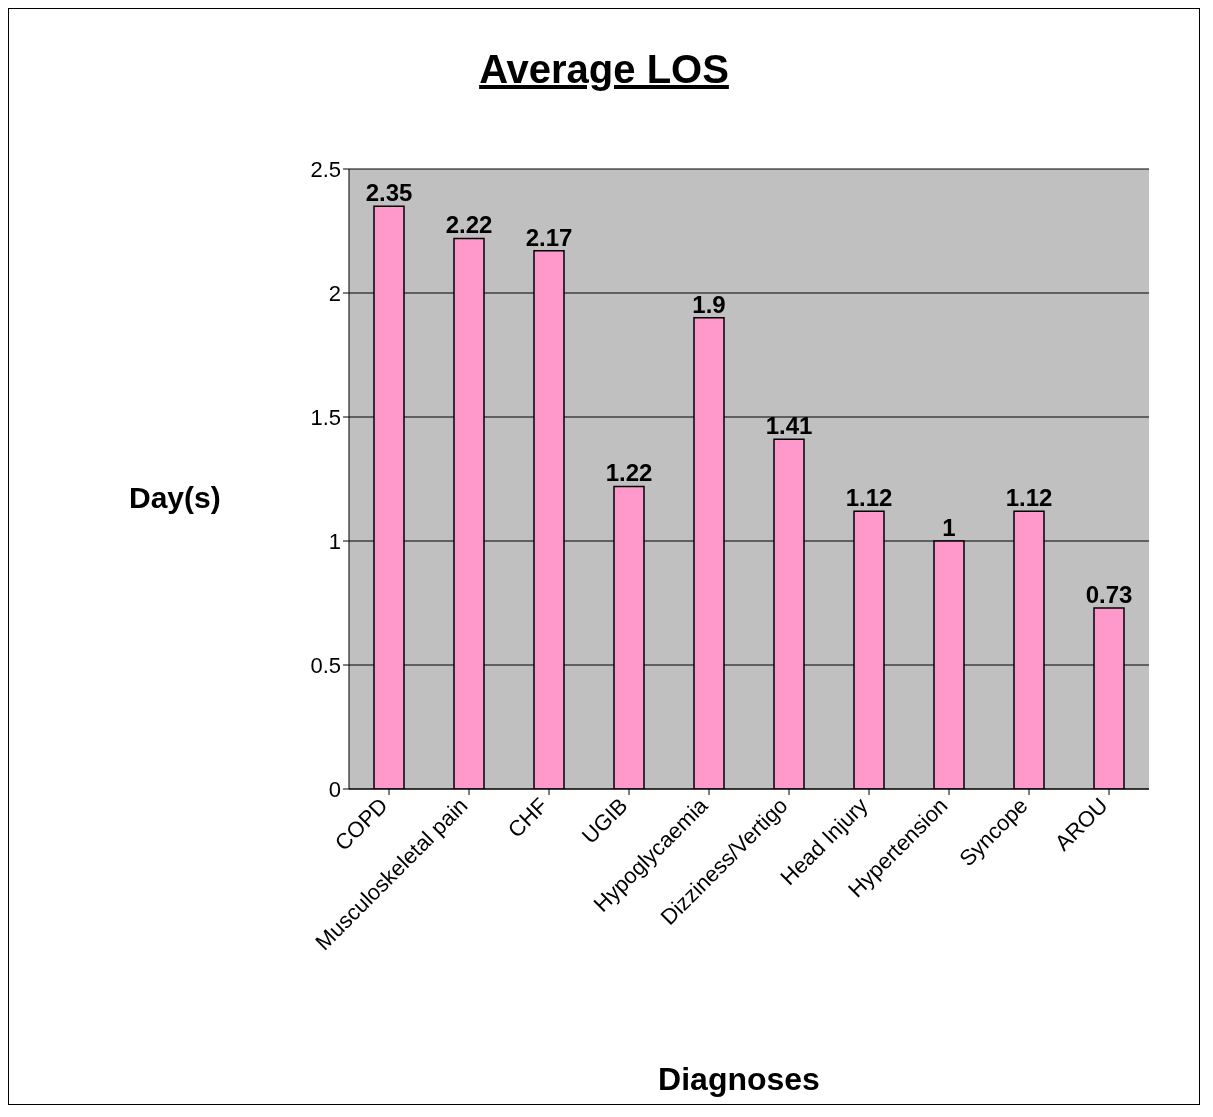 This screenshot has height=1117, width=1213. Describe the element at coordinates (334, 293) in the screenshot. I see `y-tick-label: 2` at that location.